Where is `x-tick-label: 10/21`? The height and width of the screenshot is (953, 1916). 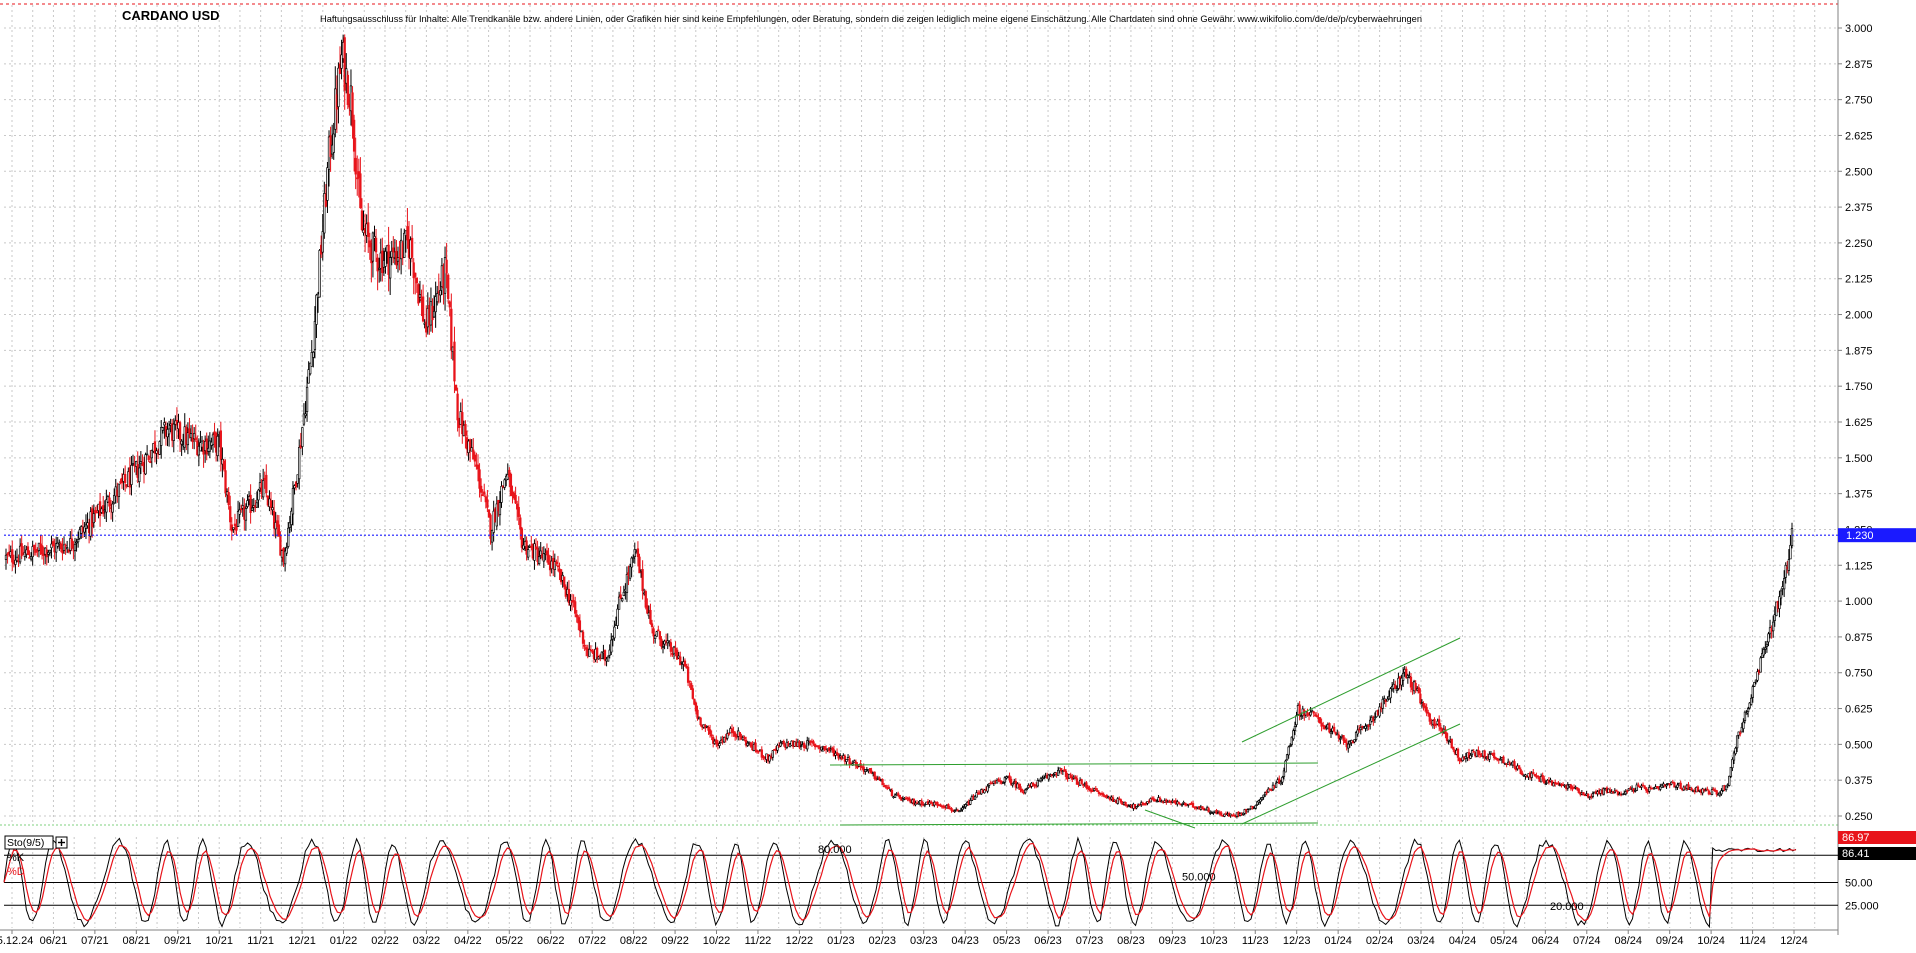 x-tick-label: 10/21 is located at coordinates (219, 941).